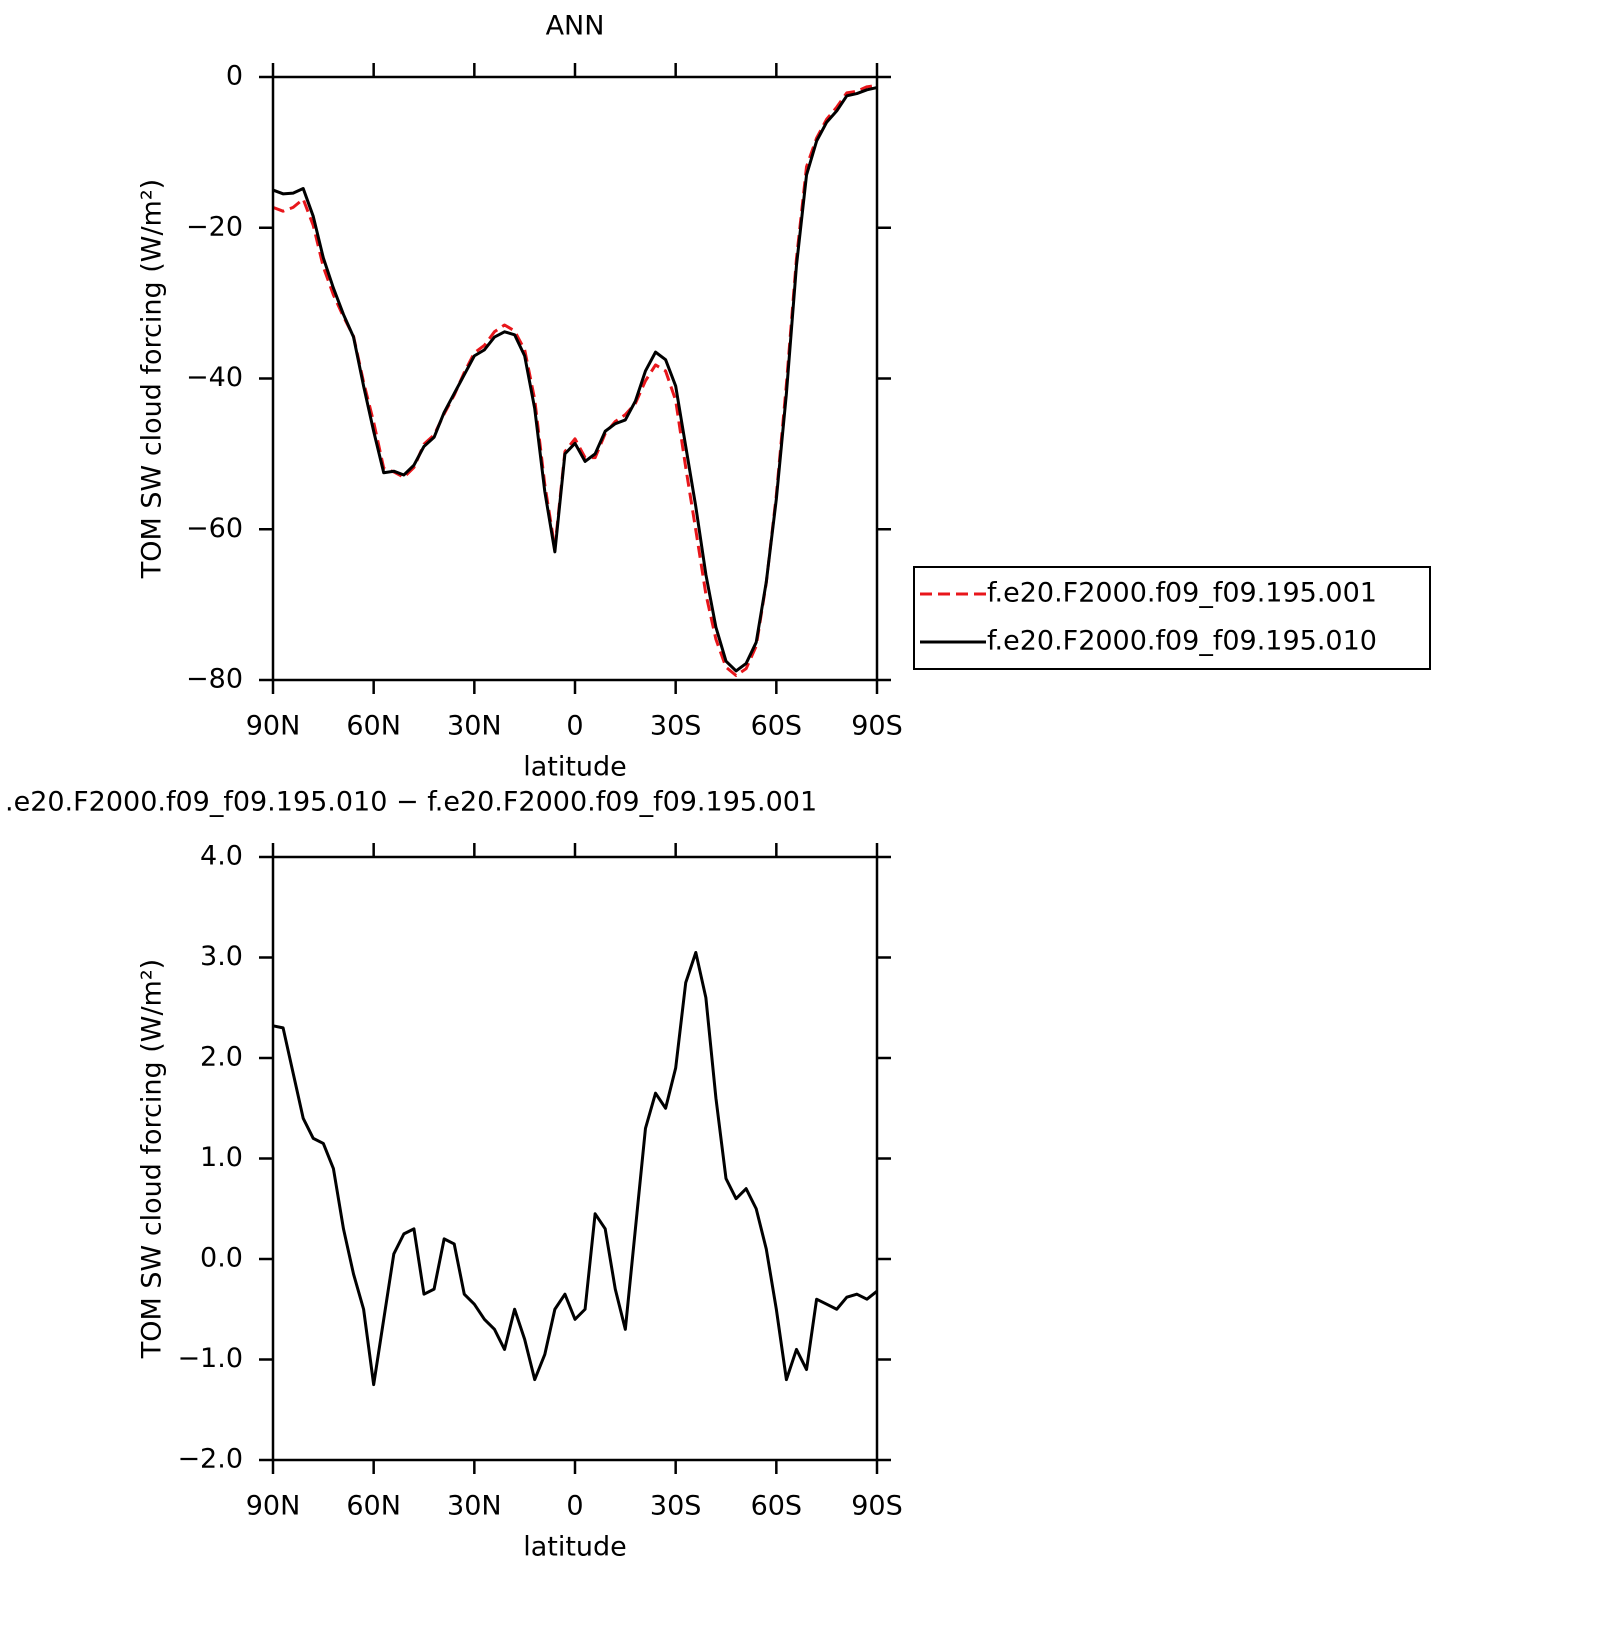 This screenshot has width=1599, height=1635. What do you see at coordinates (214, 377) in the screenshot?
I see `y-tick-label: −40` at bounding box center [214, 377].